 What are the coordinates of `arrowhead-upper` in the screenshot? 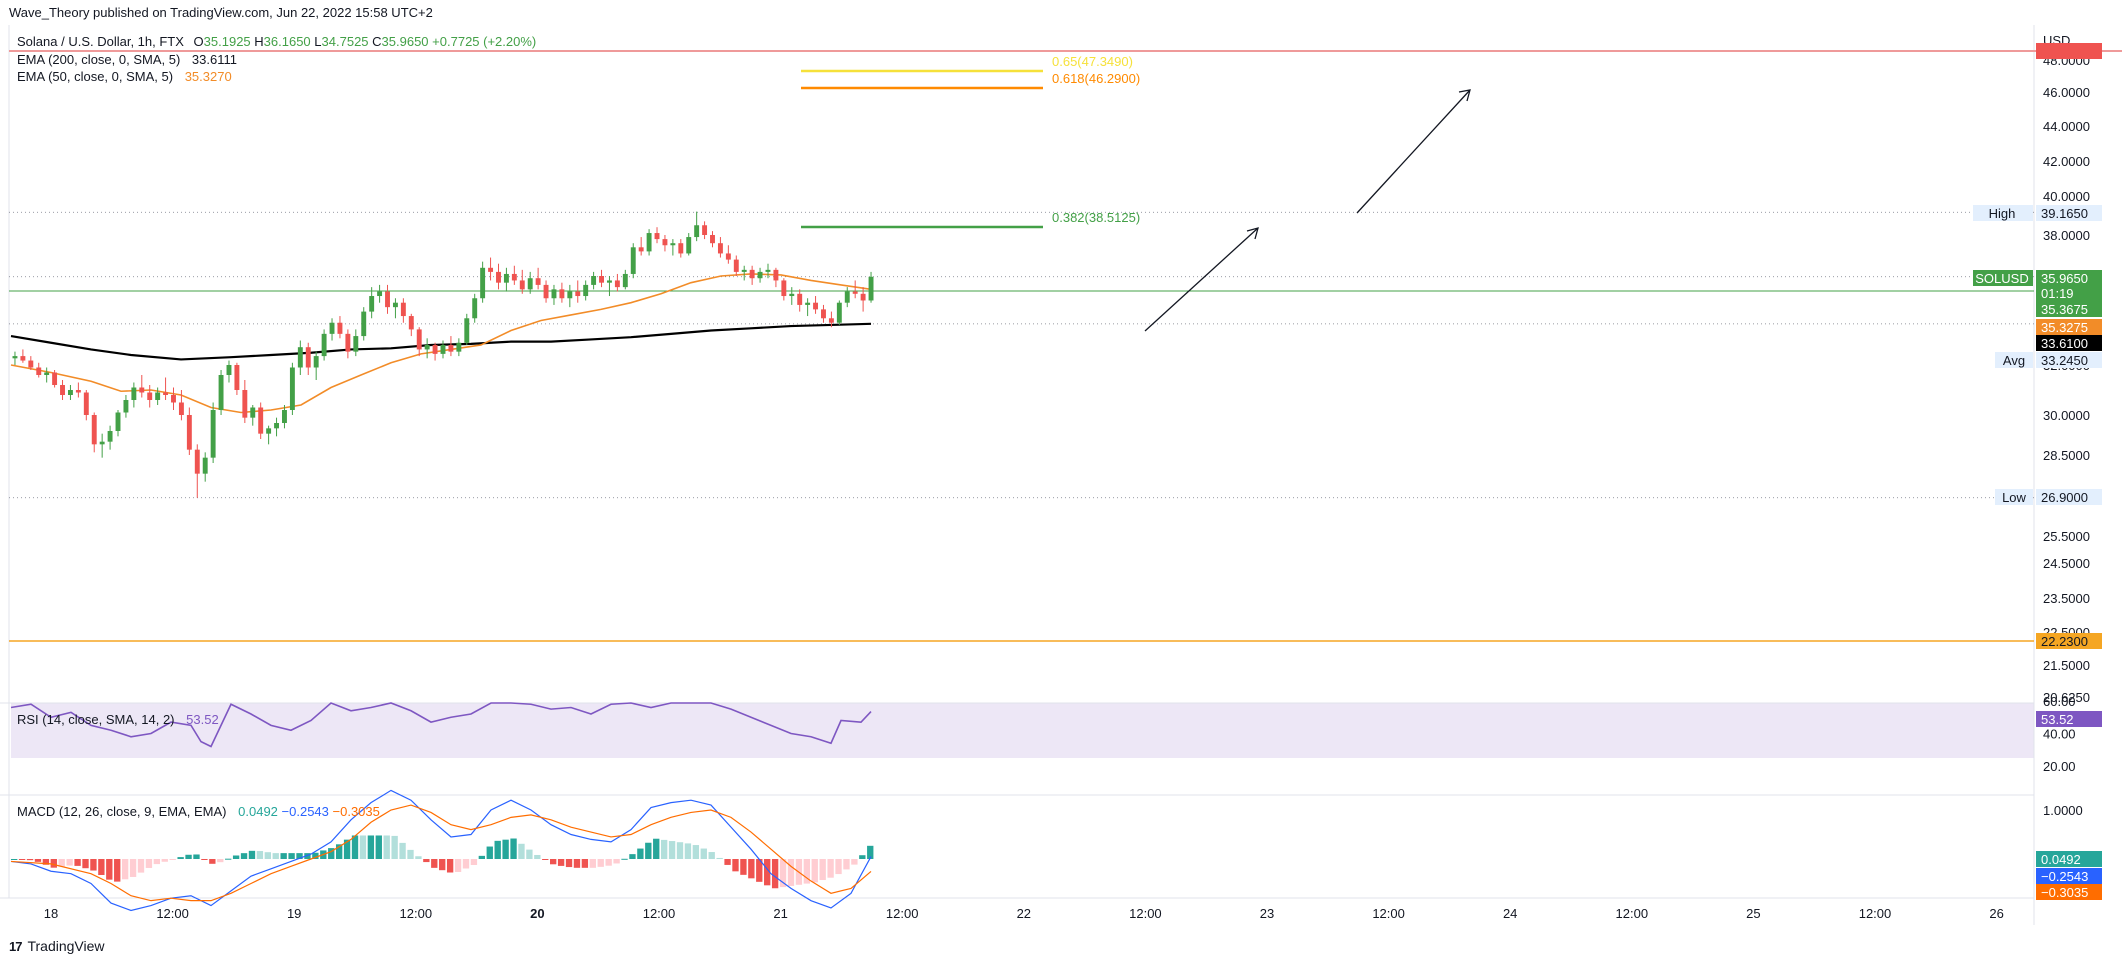 It's located at (1464, 95).